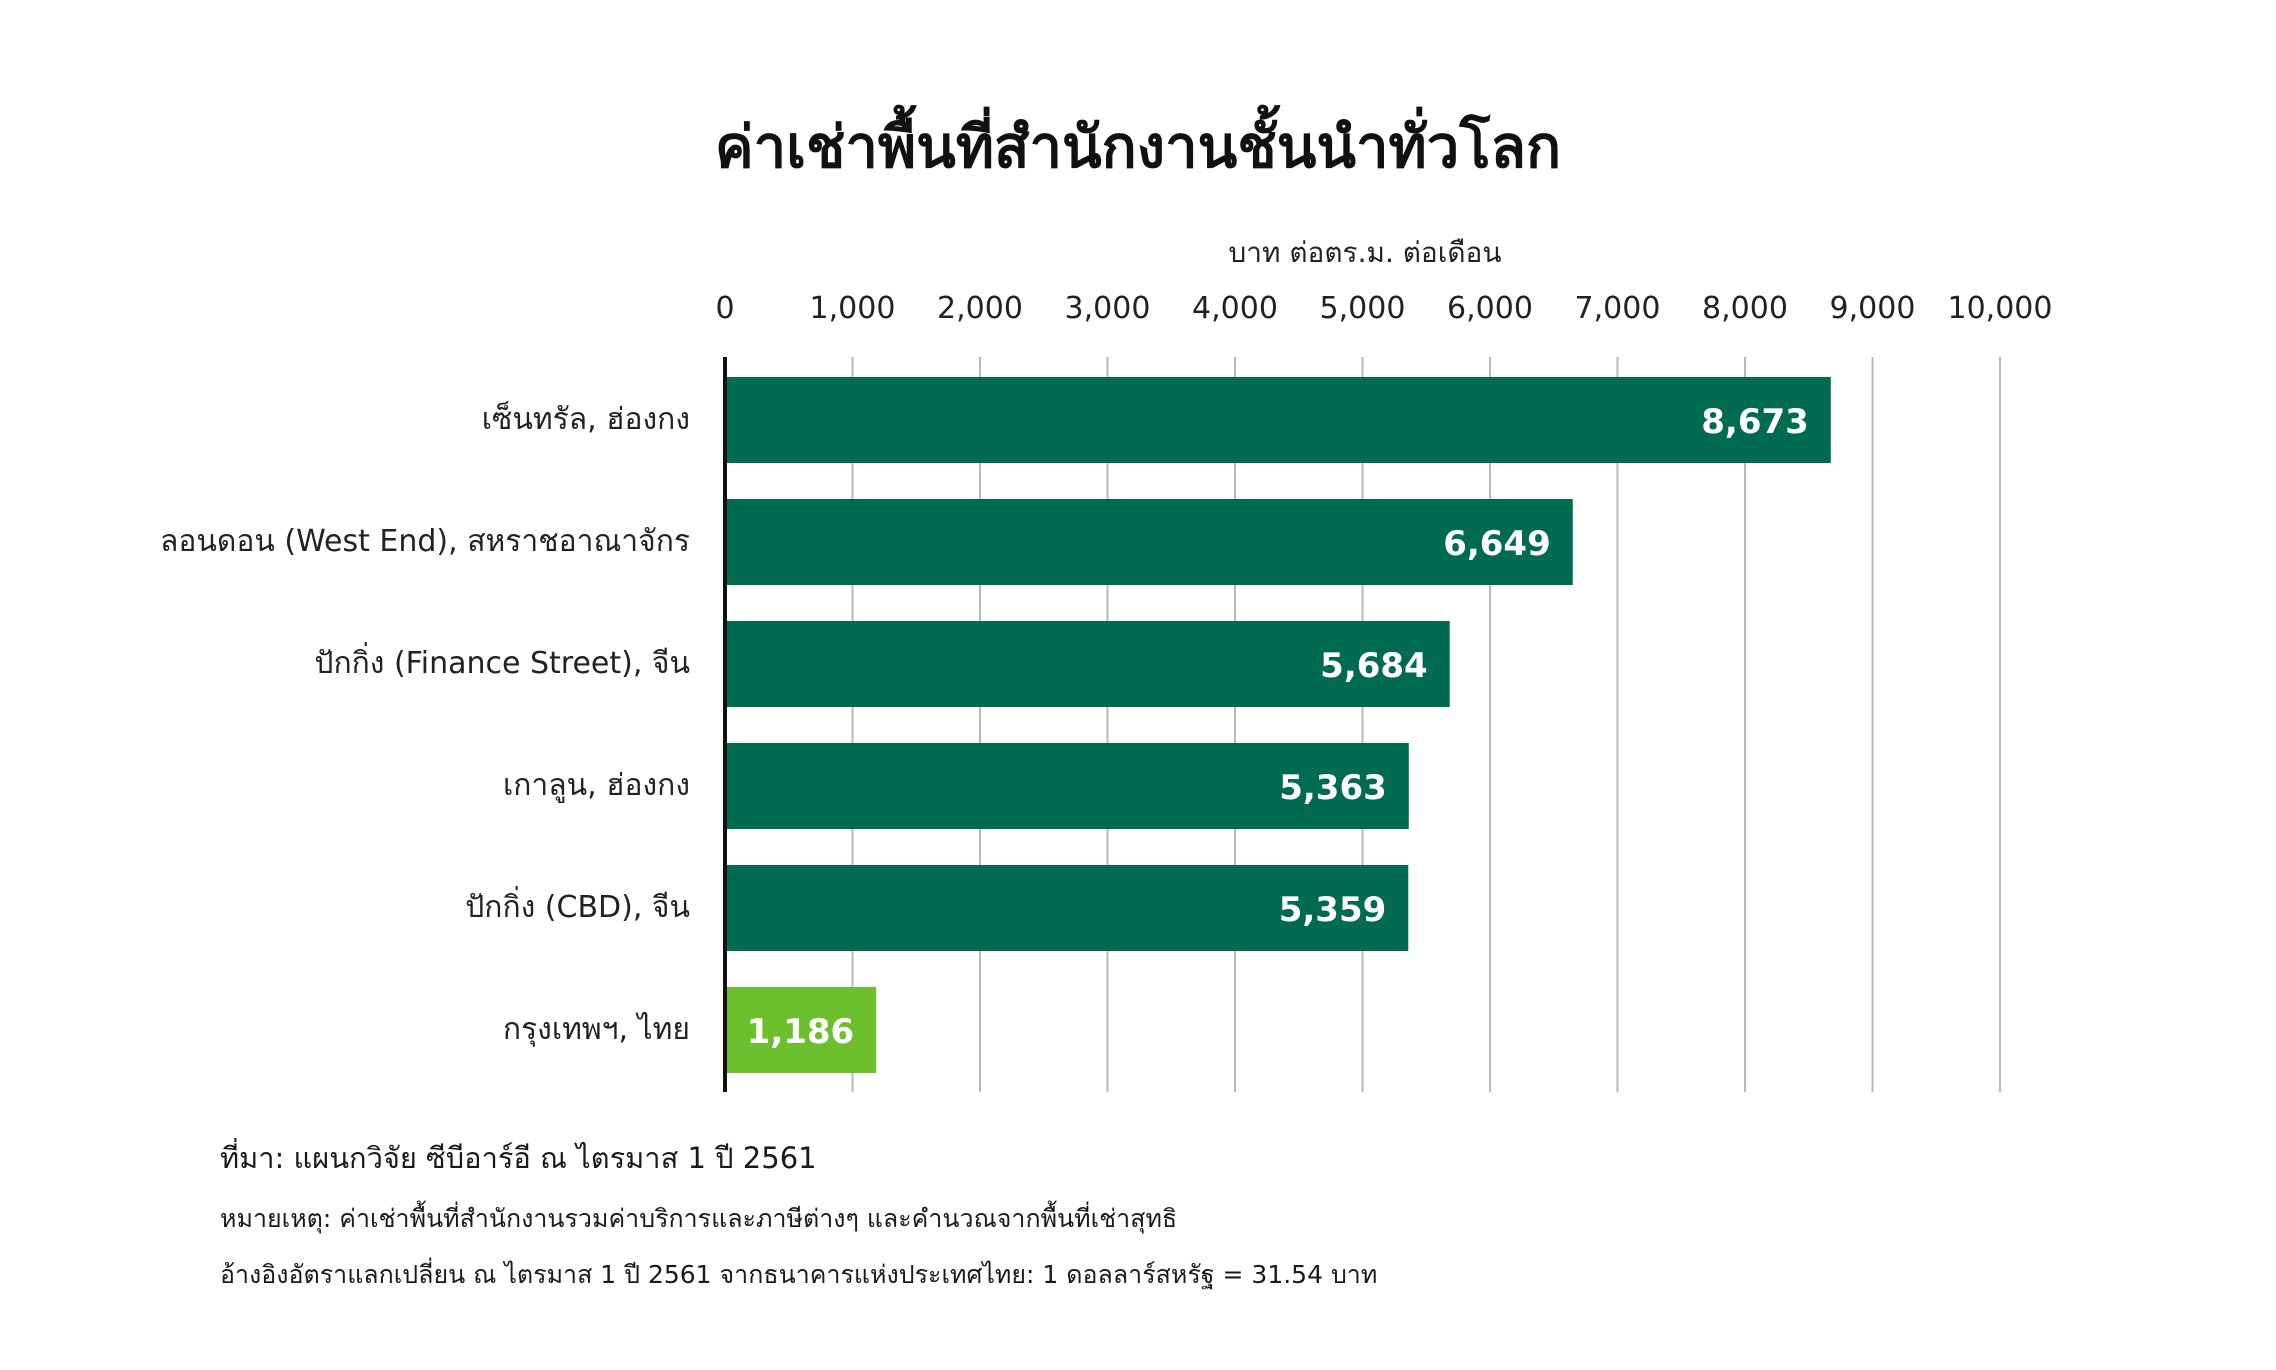 The height and width of the screenshot is (1370, 2276). What do you see at coordinates (980, 308) in the screenshot?
I see `x-tick-label: 2,000` at bounding box center [980, 308].